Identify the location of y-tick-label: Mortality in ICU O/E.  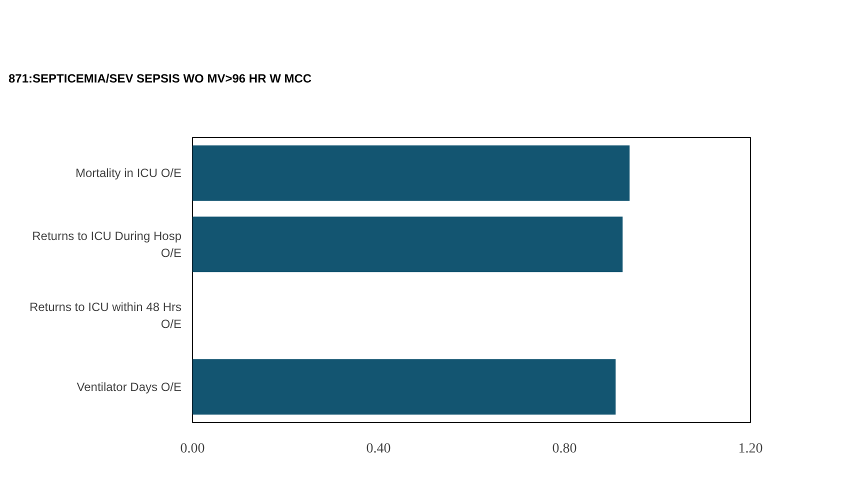
(128, 173).